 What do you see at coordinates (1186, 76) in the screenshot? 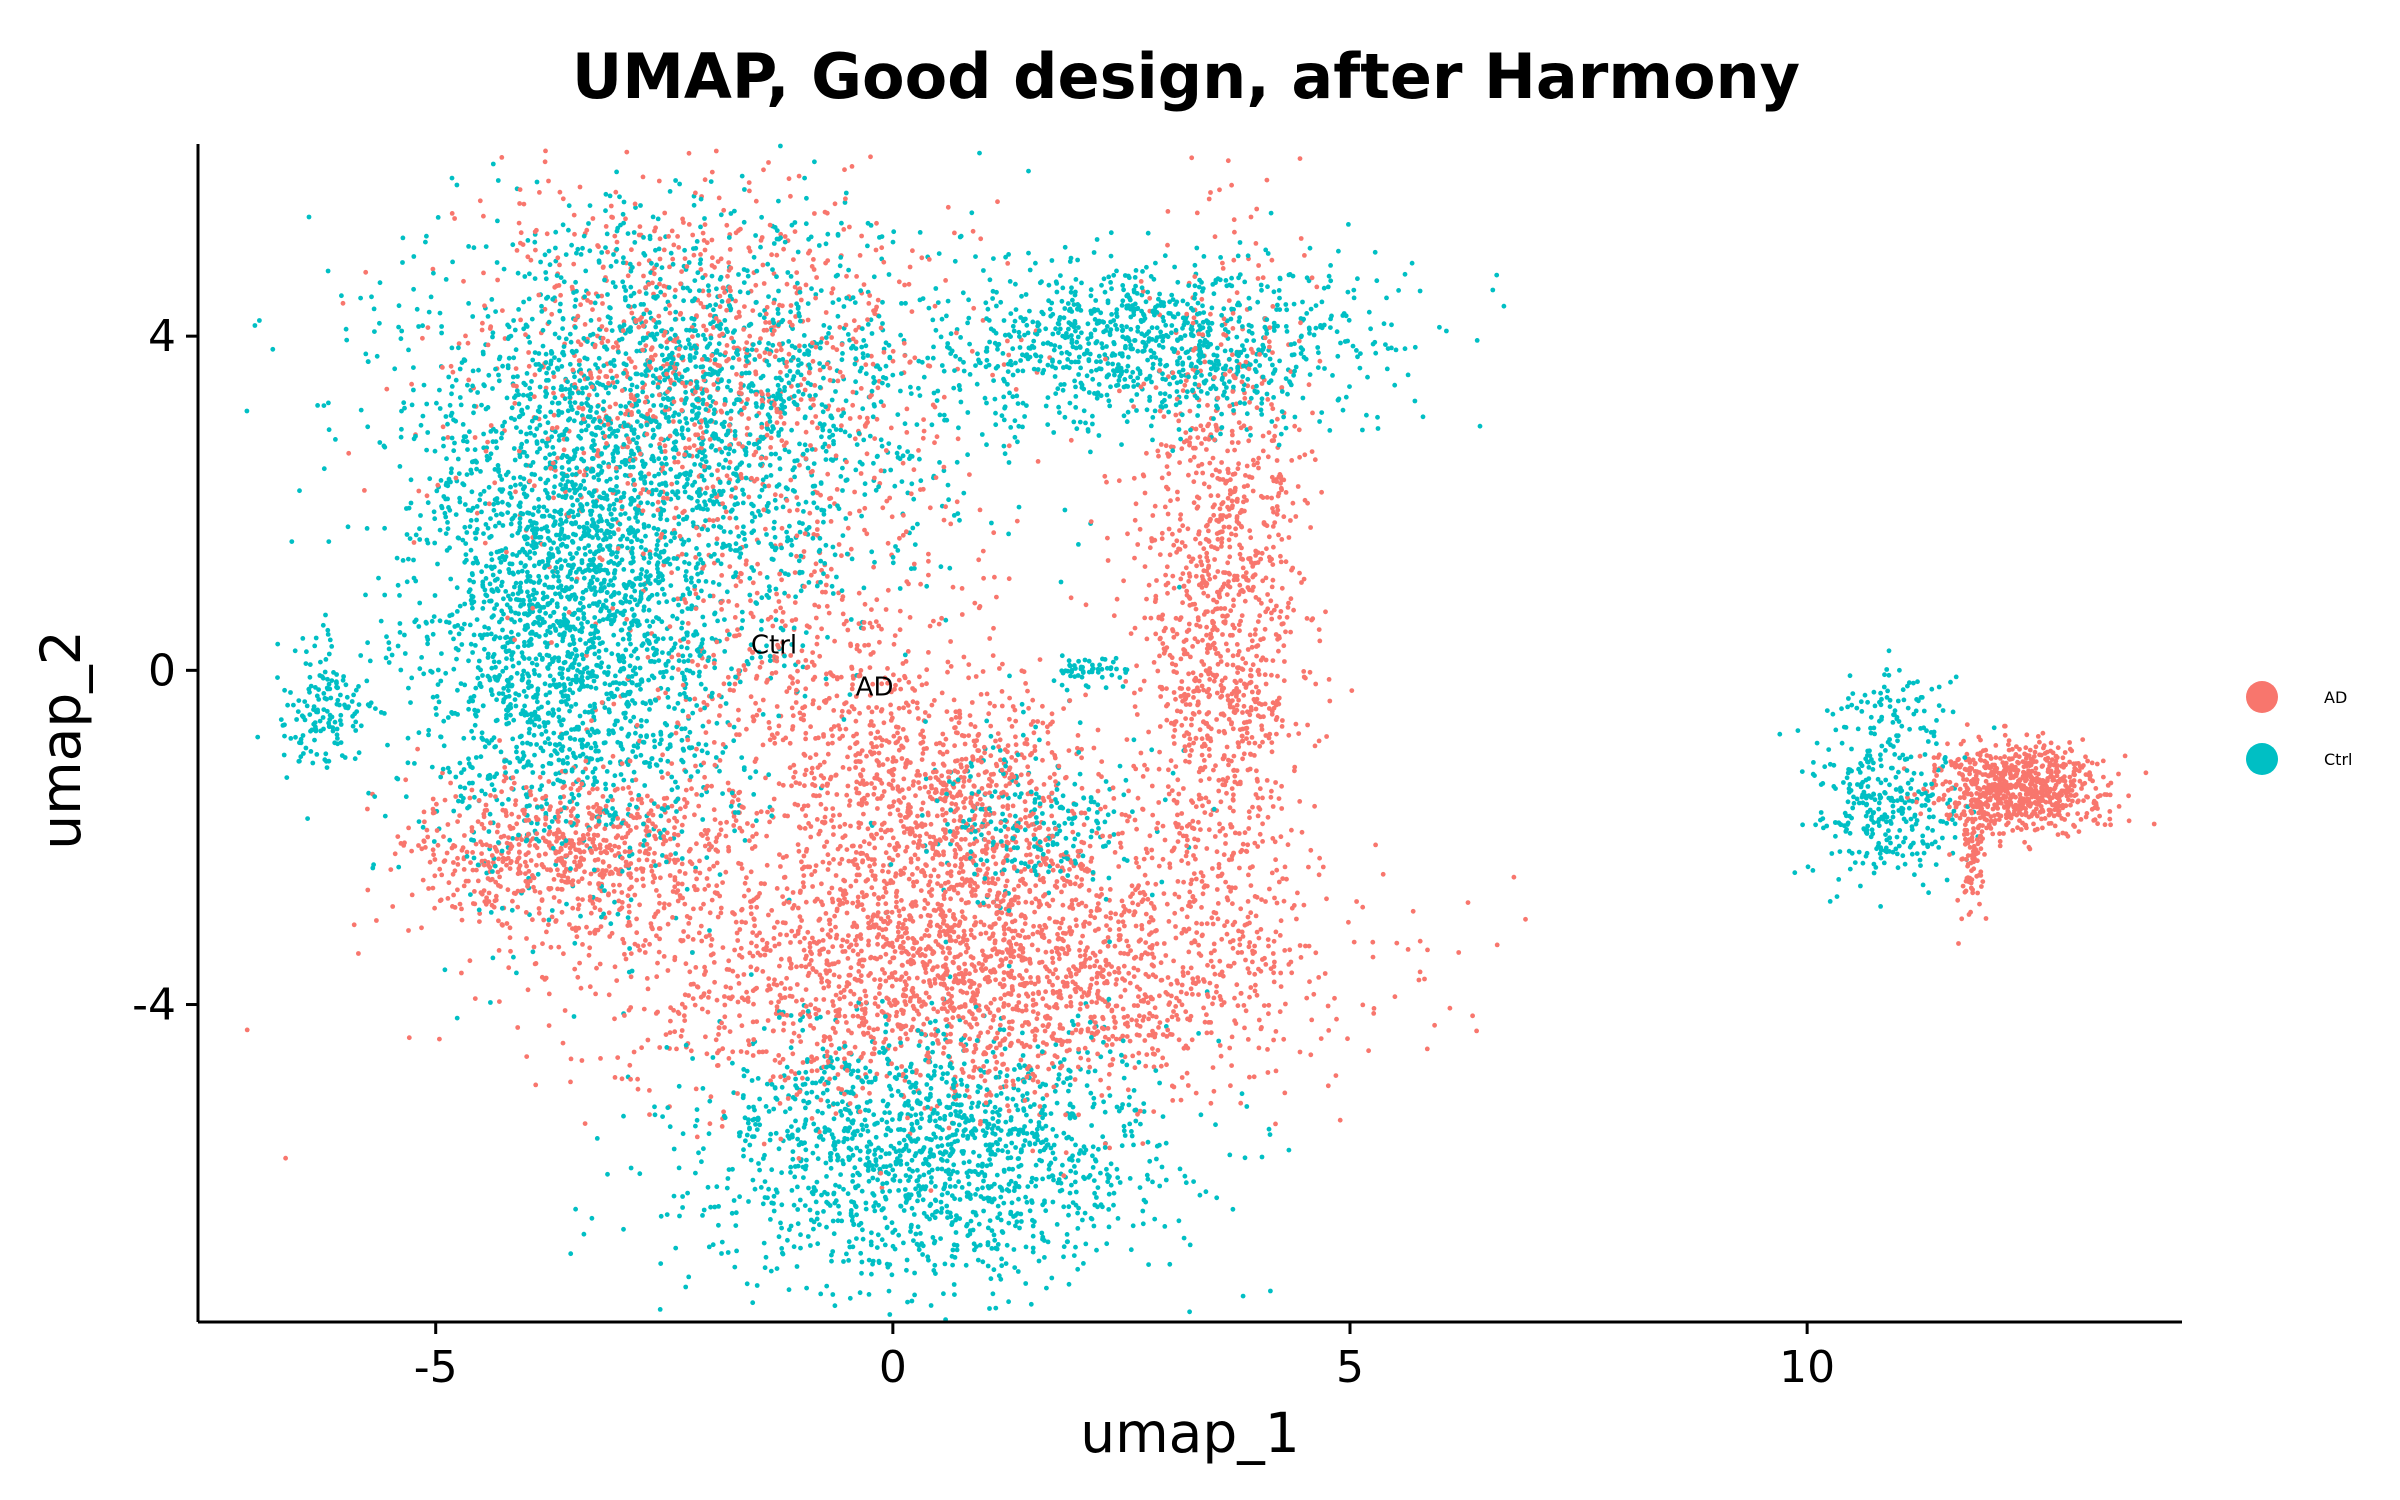
I see `chart-title: UMAP, Good design, after Harmony` at bounding box center [1186, 76].